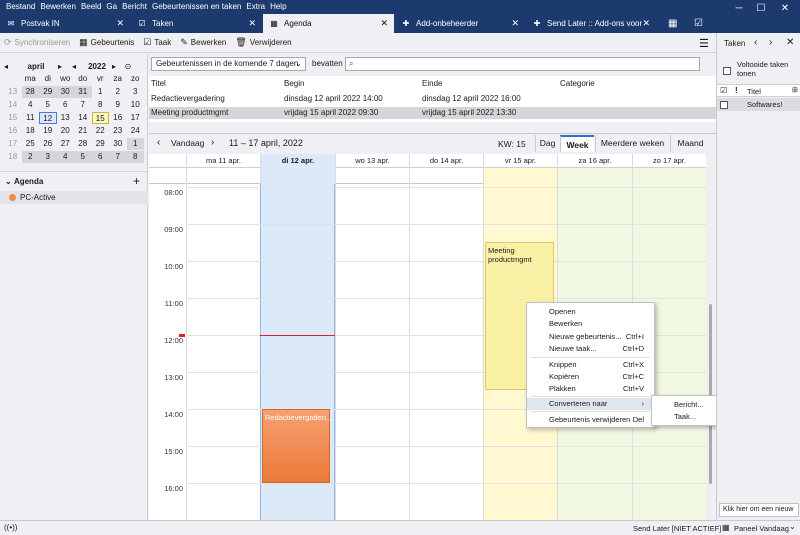  Describe the element at coordinates (710, 394) in the screenshot. I see `scrollbar-thumb` at that location.